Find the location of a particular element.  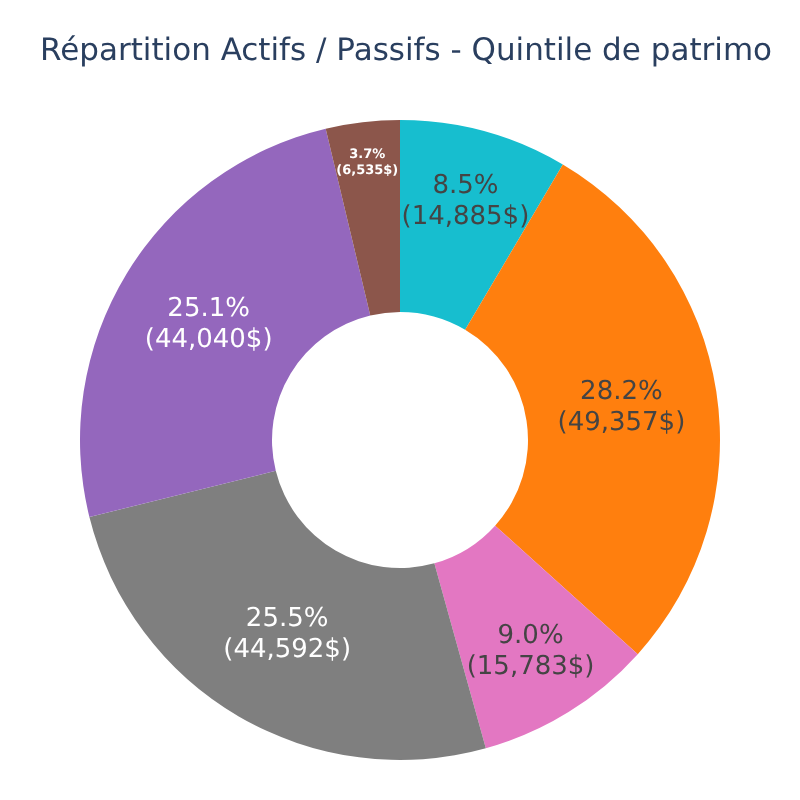

data-label: 25.1% (44,040$) is located at coordinates (208, 324).